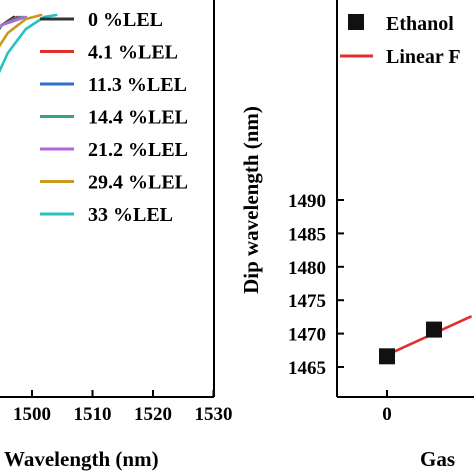 The width and height of the screenshot is (474, 474). What do you see at coordinates (307, 301) in the screenshot?
I see `right-y-tick-label: 1475` at bounding box center [307, 301].